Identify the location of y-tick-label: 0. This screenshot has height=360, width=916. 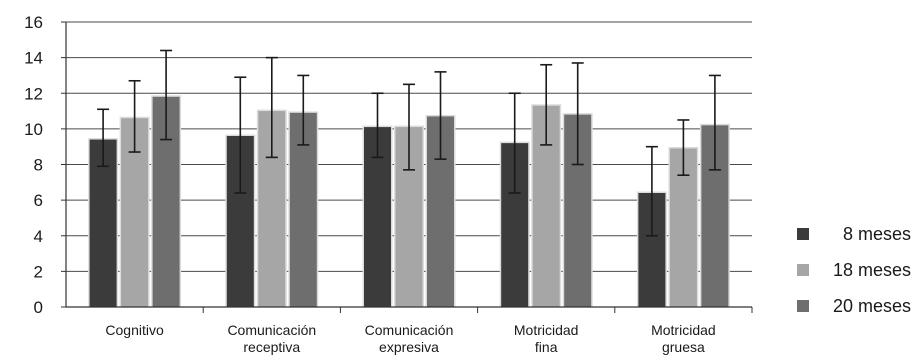
(38, 307).